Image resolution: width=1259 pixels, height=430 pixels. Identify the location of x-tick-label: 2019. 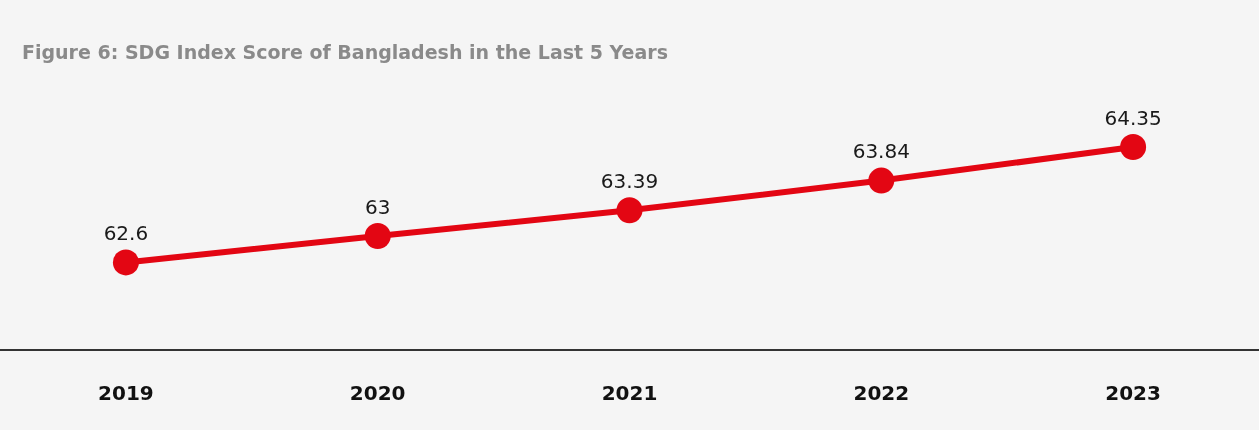
(126, 392).